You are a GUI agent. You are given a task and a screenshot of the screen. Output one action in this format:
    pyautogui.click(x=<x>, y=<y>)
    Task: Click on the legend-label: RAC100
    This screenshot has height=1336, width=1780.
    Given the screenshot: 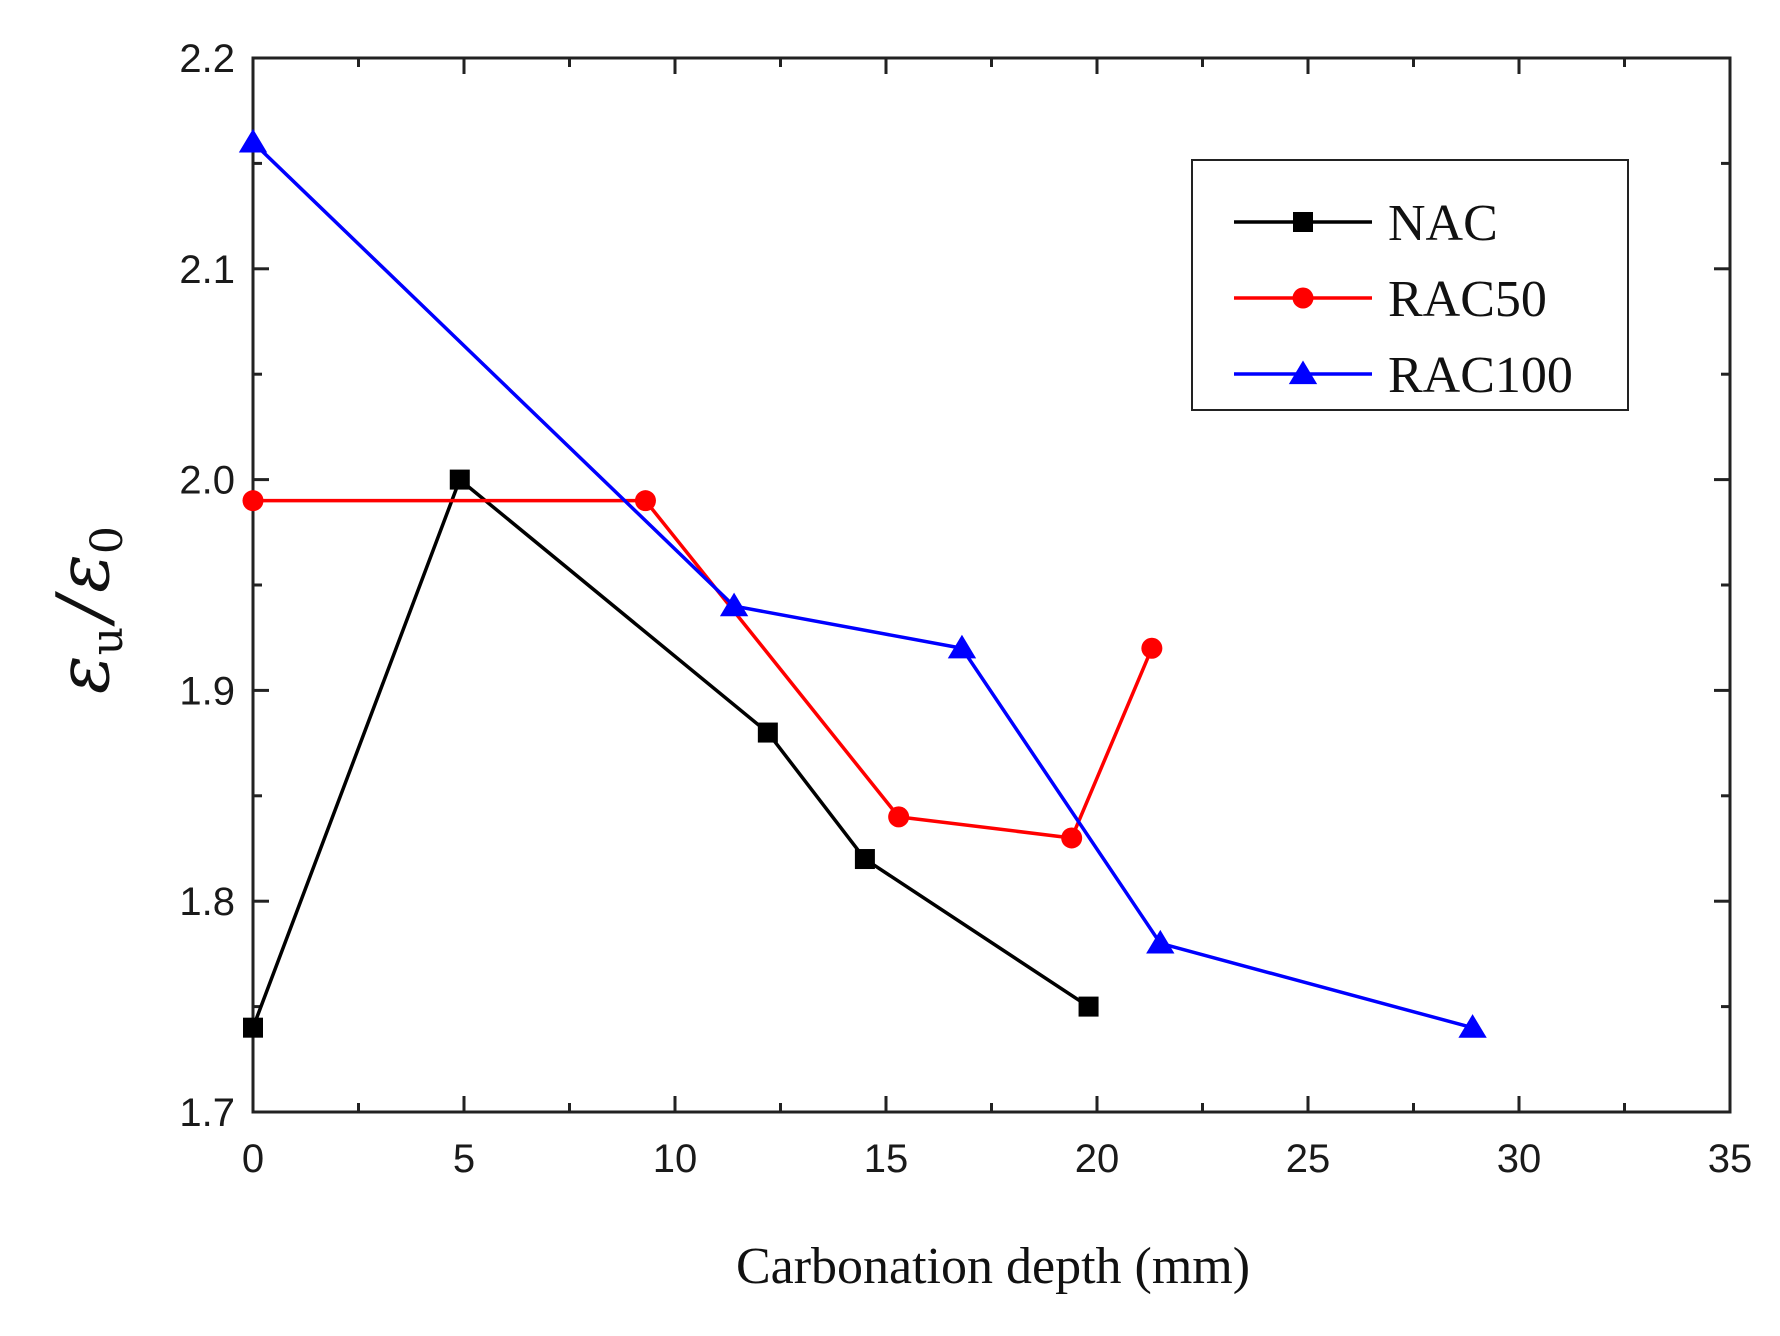 What is the action you would take?
    pyautogui.click(x=1480, y=375)
    